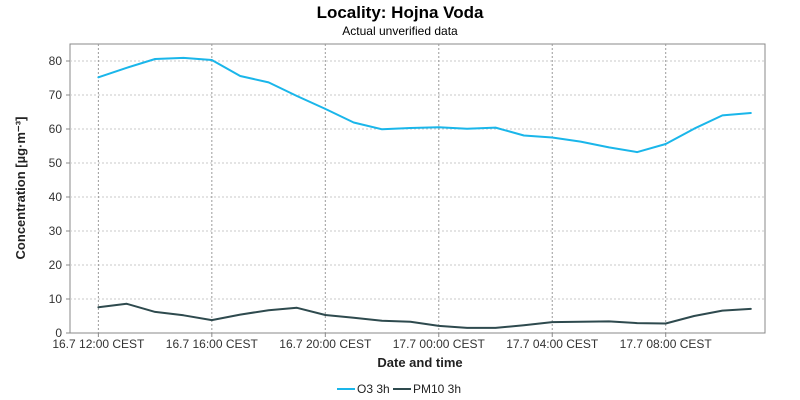  What do you see at coordinates (400, 31) in the screenshot?
I see `chart-subtitle: Actual unverified data` at bounding box center [400, 31].